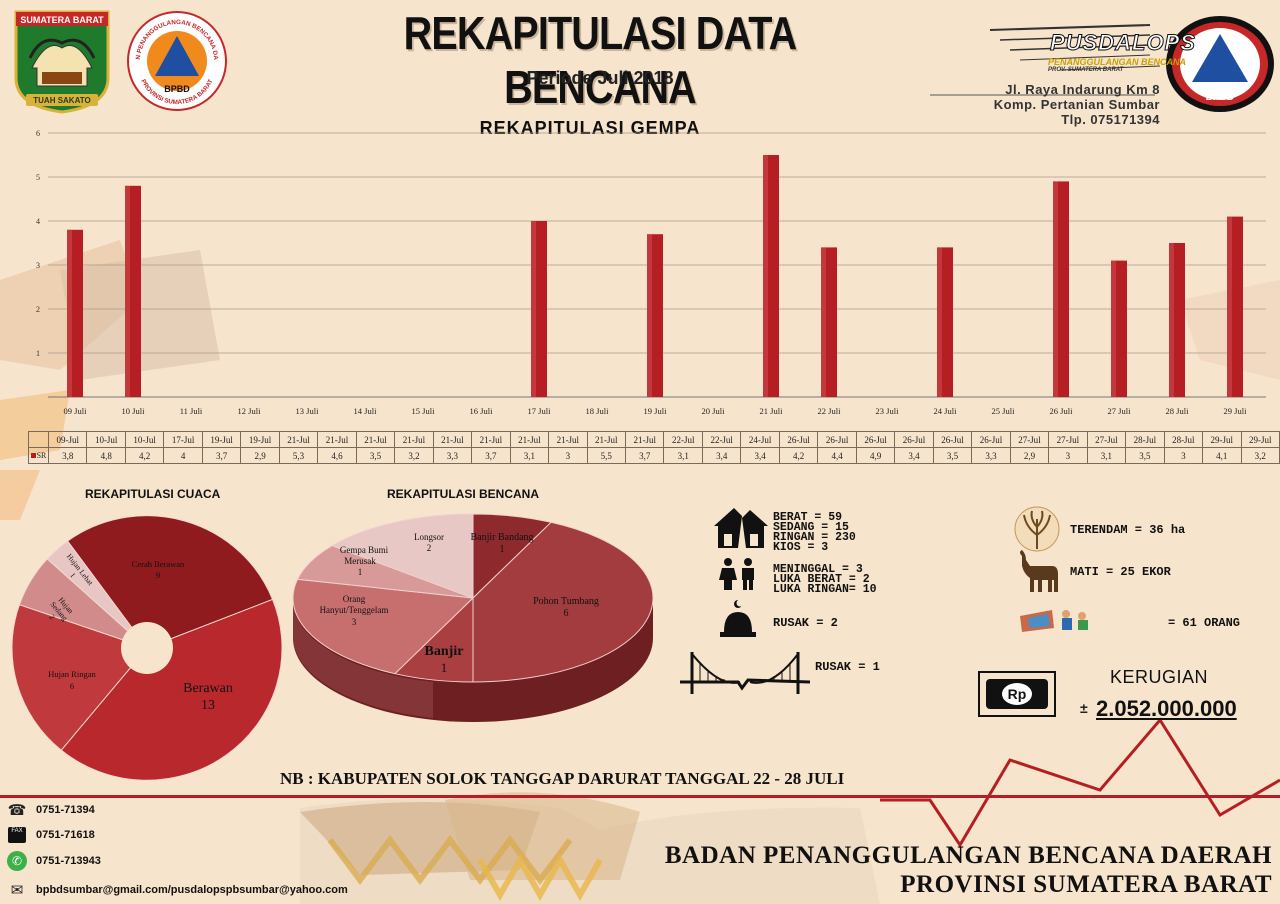 The width and height of the screenshot is (1280, 904). What do you see at coordinates (818, 569) in the screenshot?
I see `stat-line: MENINGGAL = 3` at bounding box center [818, 569].